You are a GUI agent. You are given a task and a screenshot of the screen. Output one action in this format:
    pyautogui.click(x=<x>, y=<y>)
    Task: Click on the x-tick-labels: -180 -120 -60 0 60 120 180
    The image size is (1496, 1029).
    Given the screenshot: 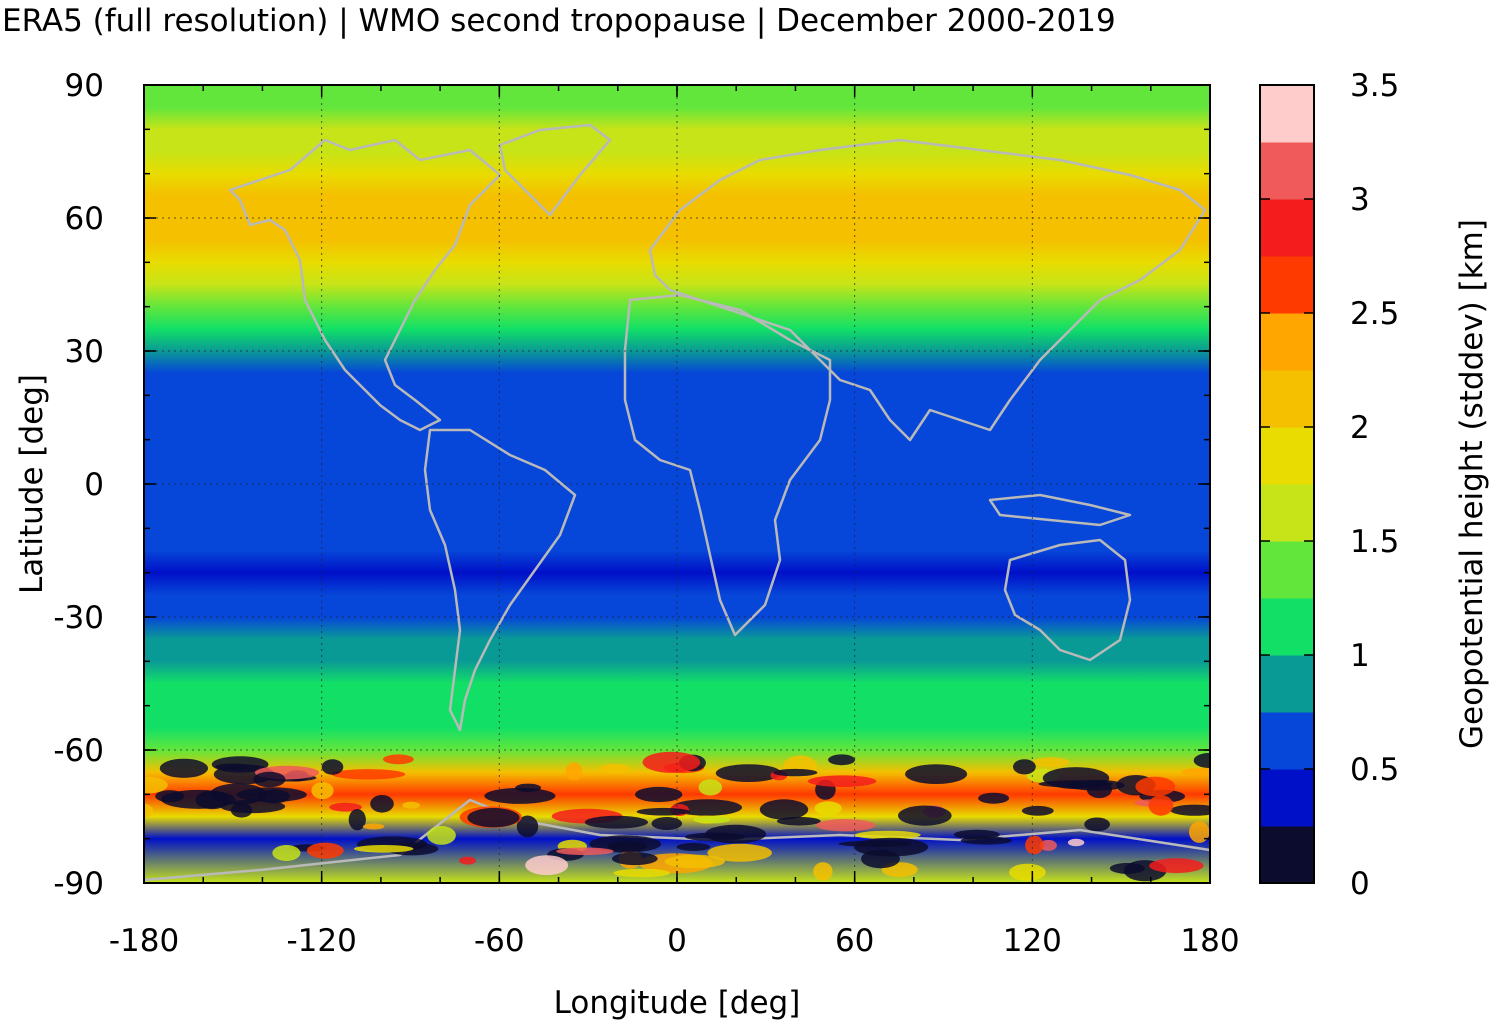 What is the action you would take?
    pyautogui.click(x=674, y=941)
    